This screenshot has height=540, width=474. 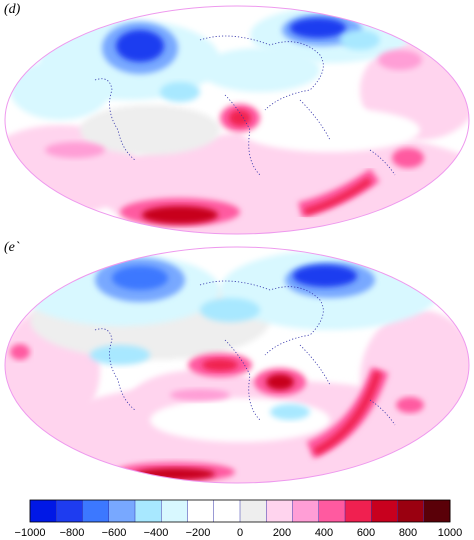 I want to click on colorbar-tick-label: −200, so click(x=198, y=533).